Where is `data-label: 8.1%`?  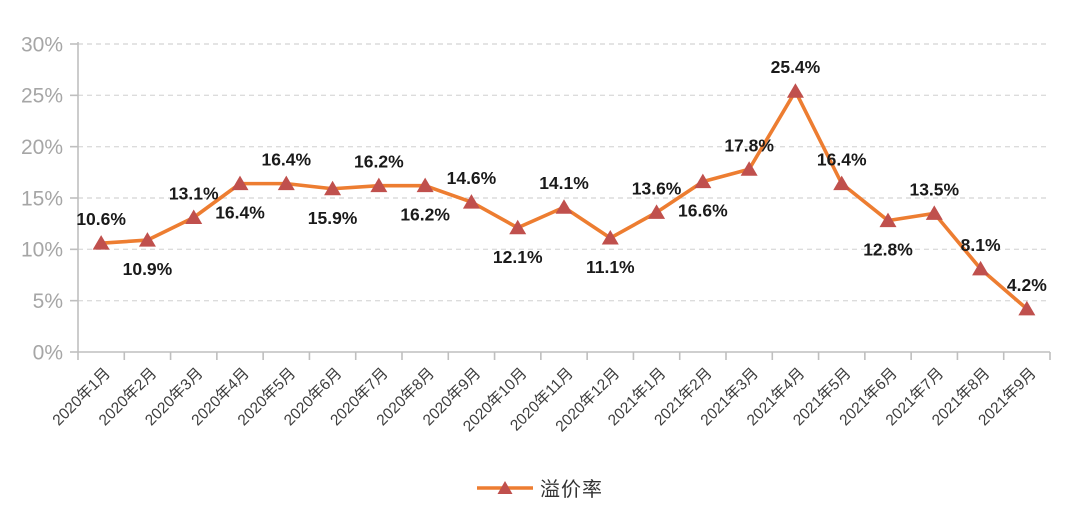 data-label: 8.1% is located at coordinates (981, 245).